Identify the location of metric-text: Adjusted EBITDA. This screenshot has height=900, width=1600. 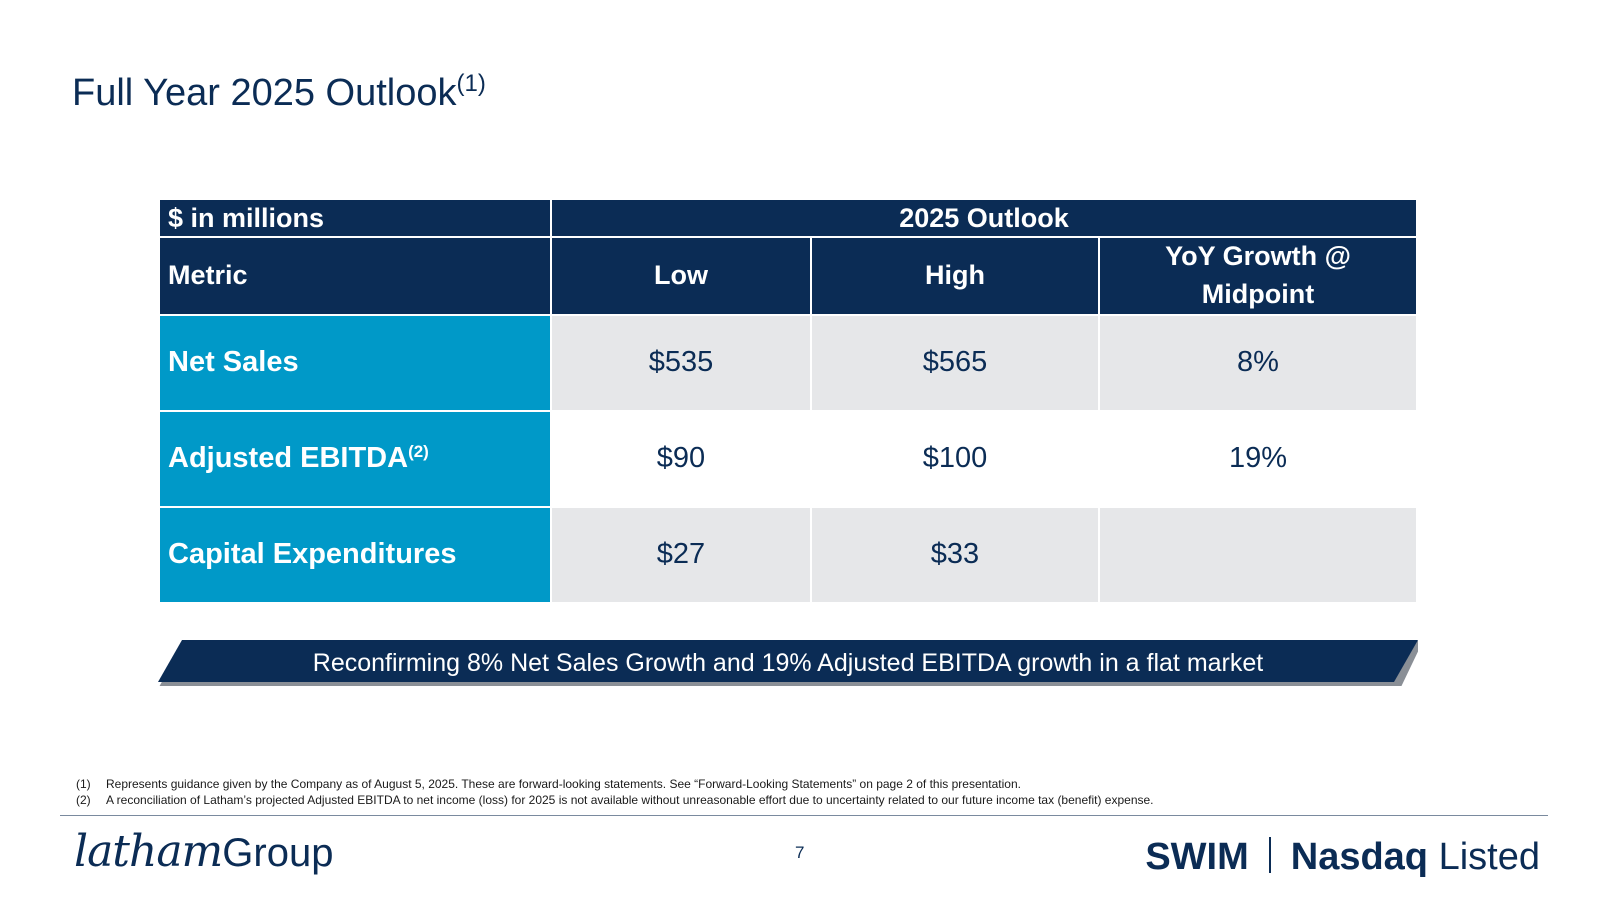
(288, 458).